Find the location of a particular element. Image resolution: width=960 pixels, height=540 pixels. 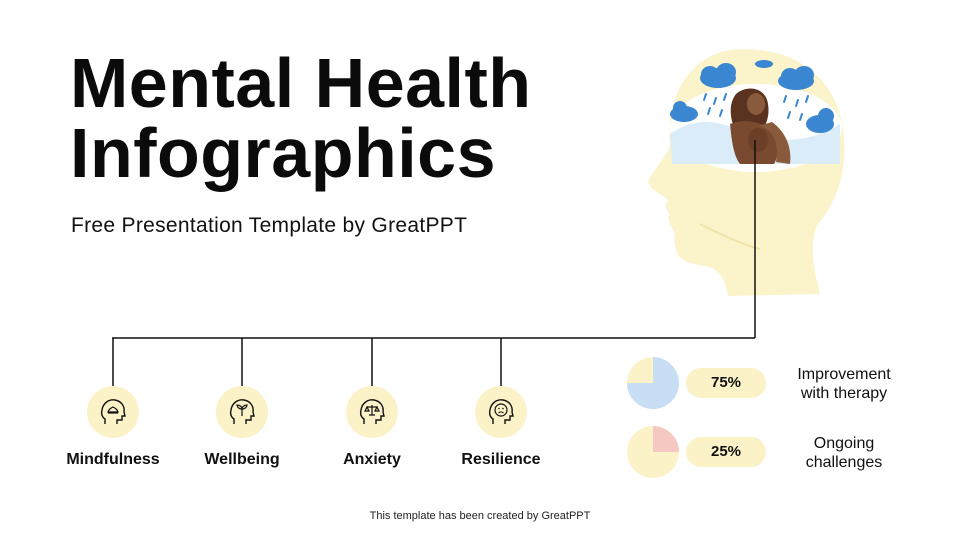

head-plant-icon is located at coordinates (242, 411).